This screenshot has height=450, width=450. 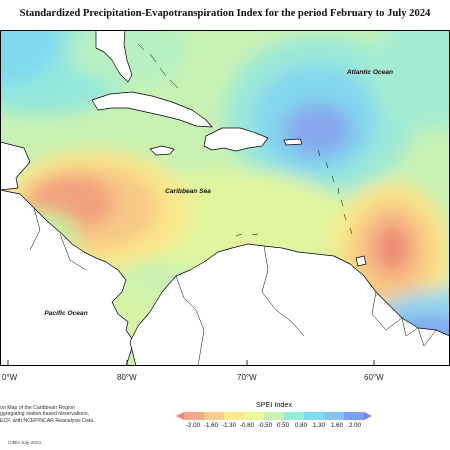 I want to click on gulf-wet-core, so click(x=30, y=57).